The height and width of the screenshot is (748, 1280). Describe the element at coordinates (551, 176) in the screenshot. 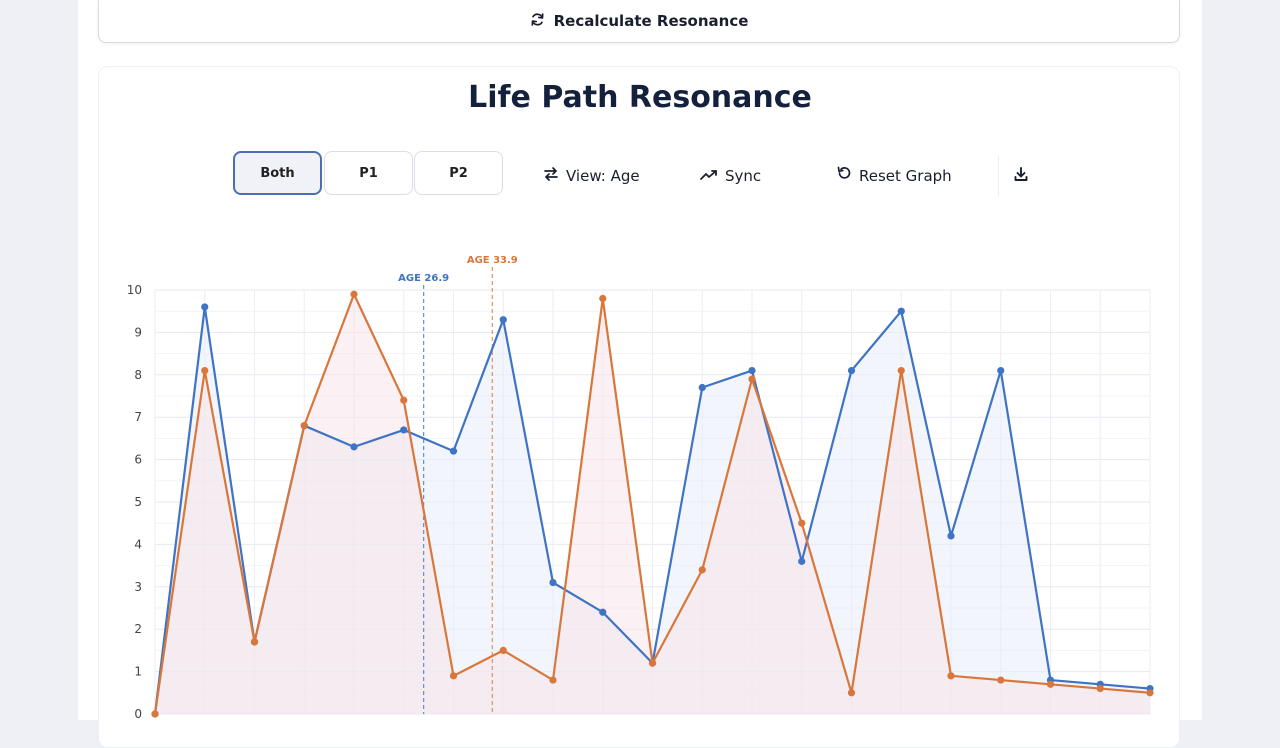

I see `swap-icon` at that location.